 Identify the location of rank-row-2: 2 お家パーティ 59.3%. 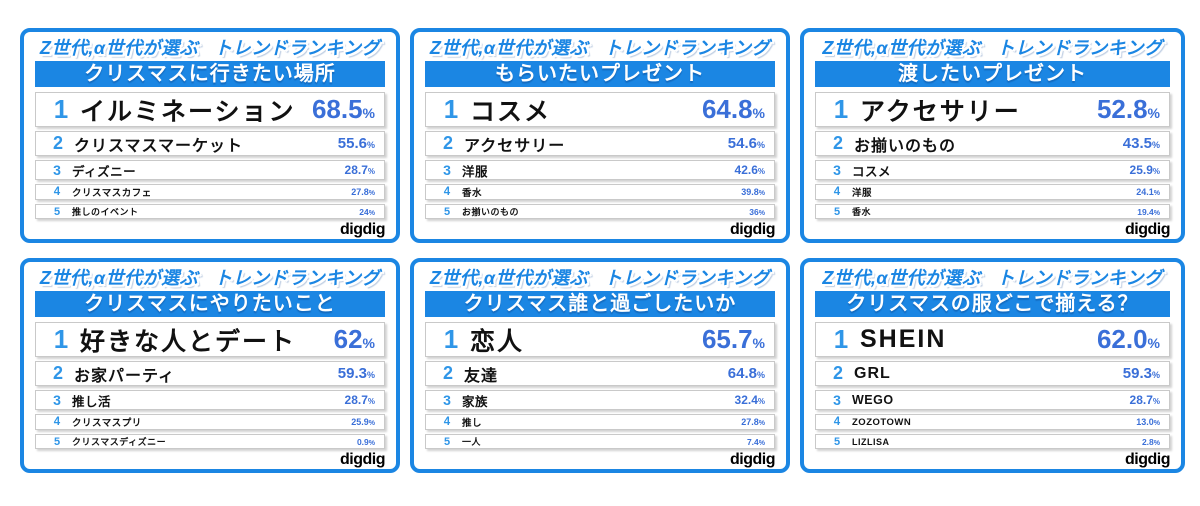
(210, 373).